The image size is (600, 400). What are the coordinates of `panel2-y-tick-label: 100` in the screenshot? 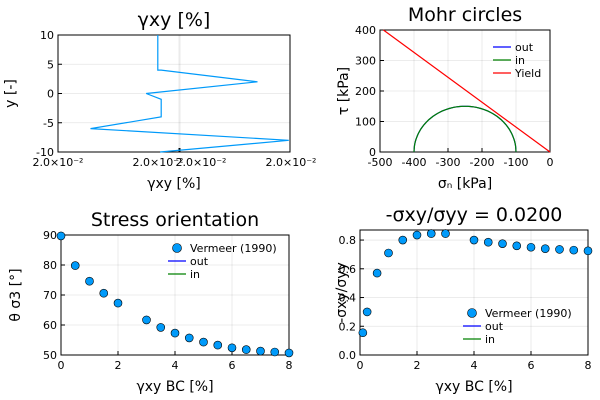 It's located at (365, 122).